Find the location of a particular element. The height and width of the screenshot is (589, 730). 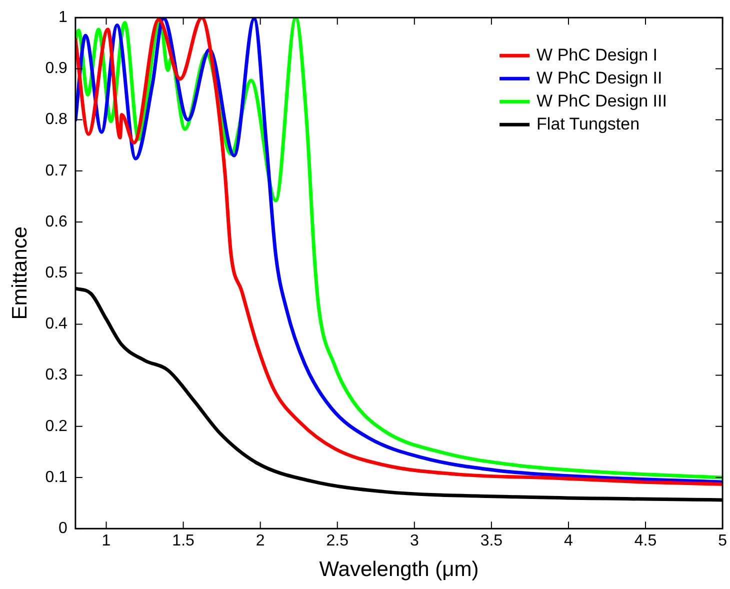

x-tick-label: 4 is located at coordinates (569, 541).